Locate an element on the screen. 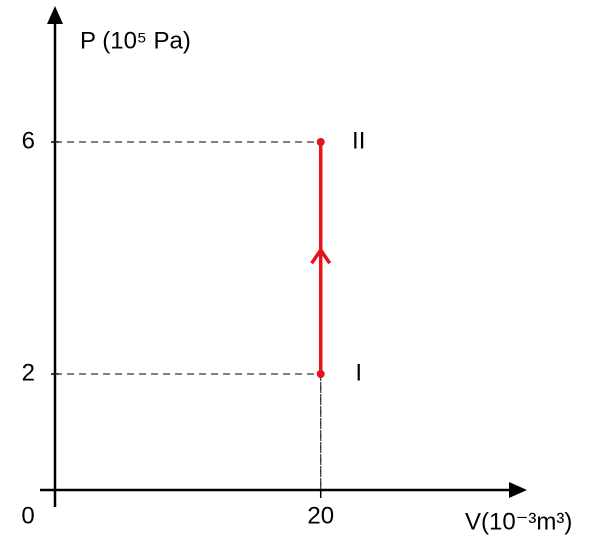 The width and height of the screenshot is (615, 550). state-label: II is located at coordinates (358, 140).